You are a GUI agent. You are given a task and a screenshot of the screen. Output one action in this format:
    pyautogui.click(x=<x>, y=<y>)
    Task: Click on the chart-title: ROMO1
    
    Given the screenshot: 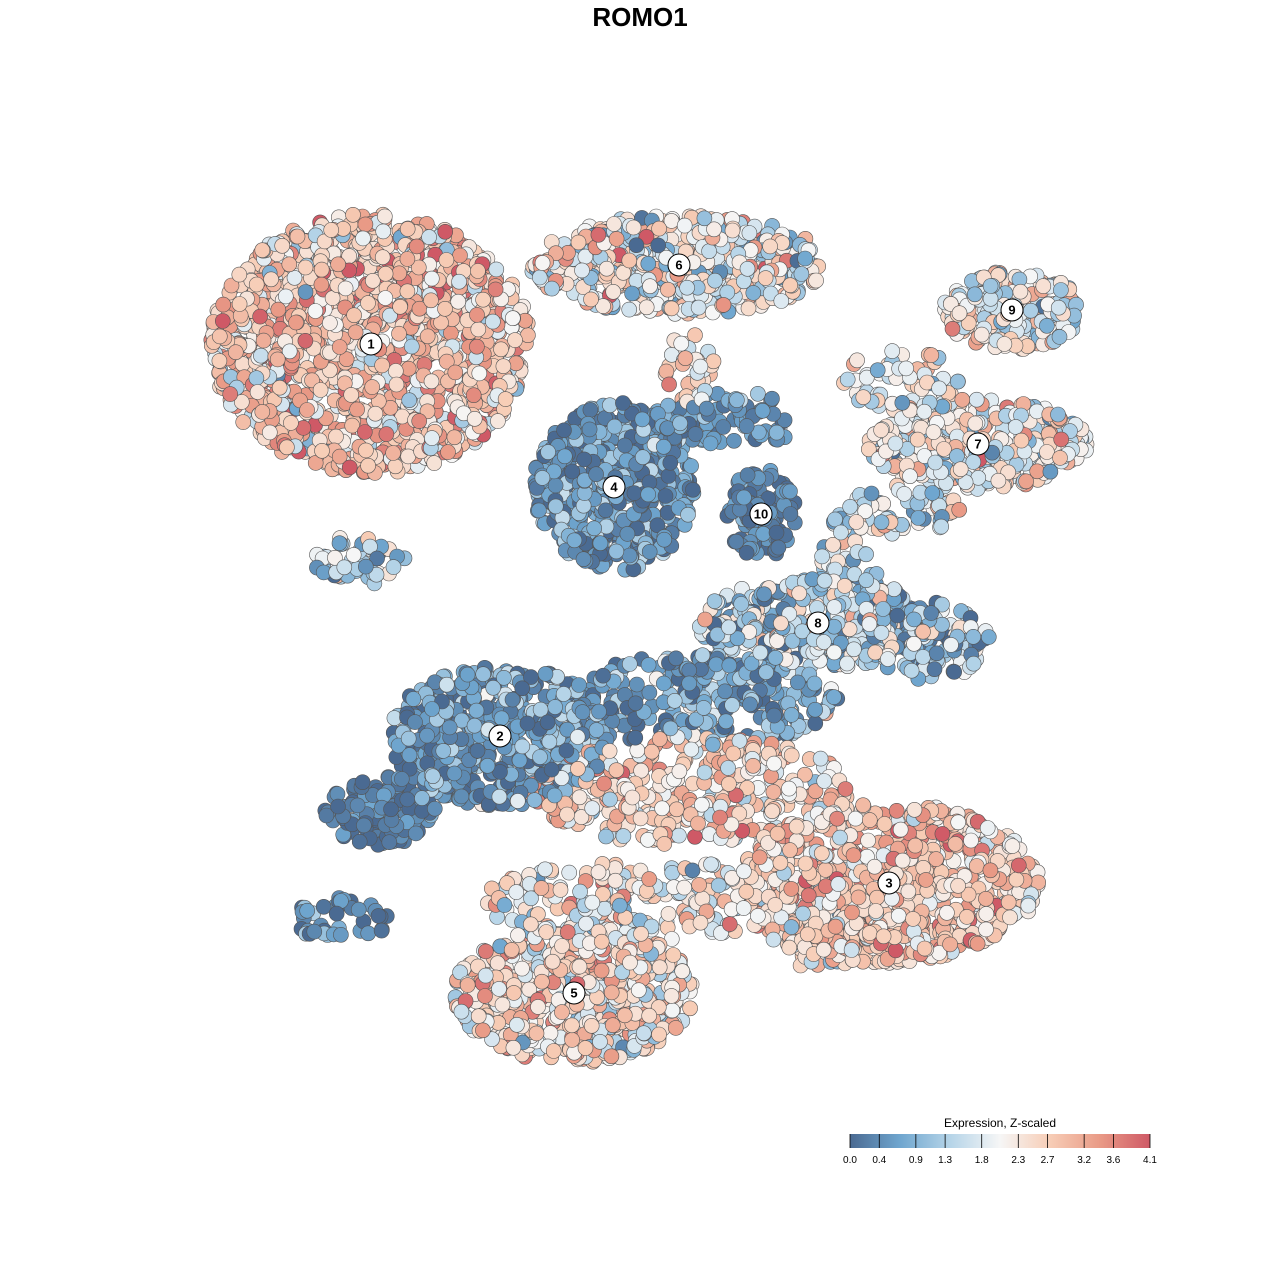 What is the action you would take?
    pyautogui.click(x=640, y=17)
    